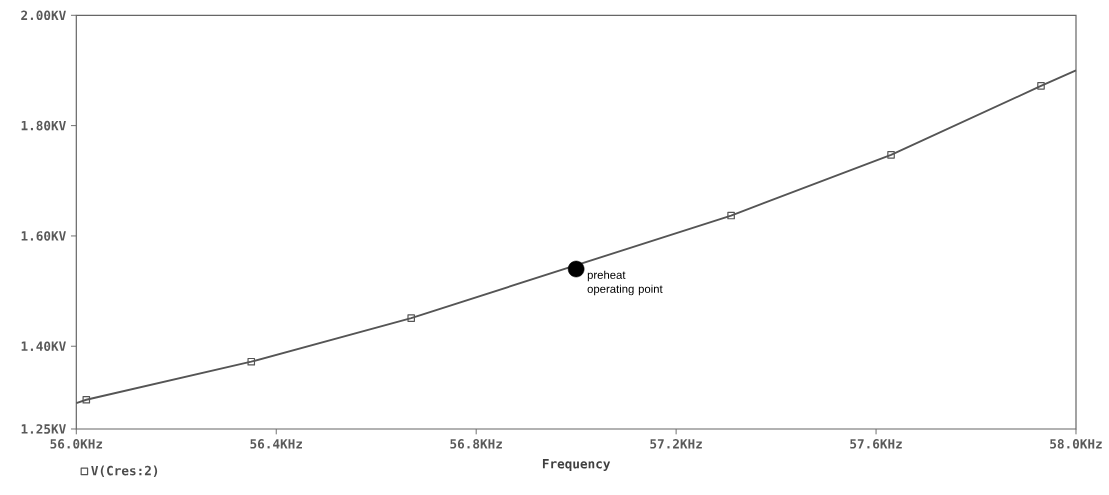 This screenshot has height=495, width=1109. What do you see at coordinates (43, 429) in the screenshot?
I see `y-tick-label: 1.25KV` at bounding box center [43, 429].